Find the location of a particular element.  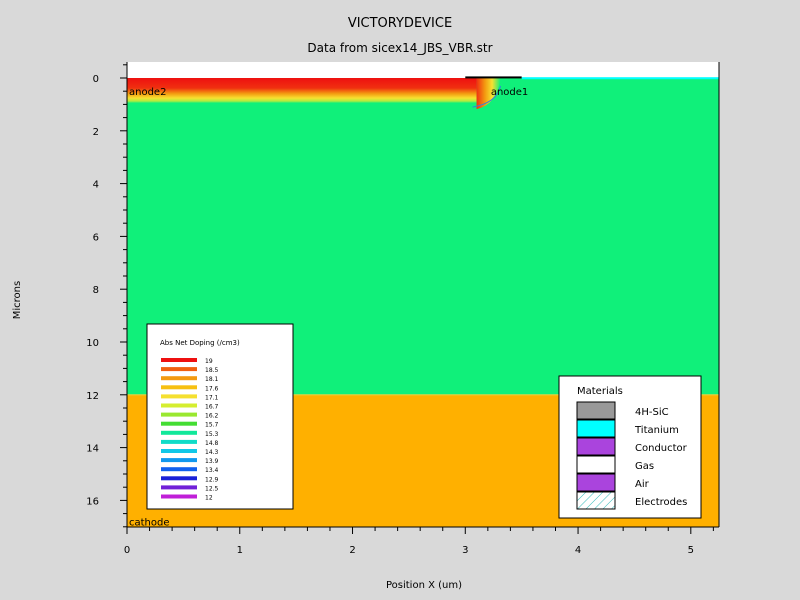

y-tick-label: 4 is located at coordinates (96, 185).